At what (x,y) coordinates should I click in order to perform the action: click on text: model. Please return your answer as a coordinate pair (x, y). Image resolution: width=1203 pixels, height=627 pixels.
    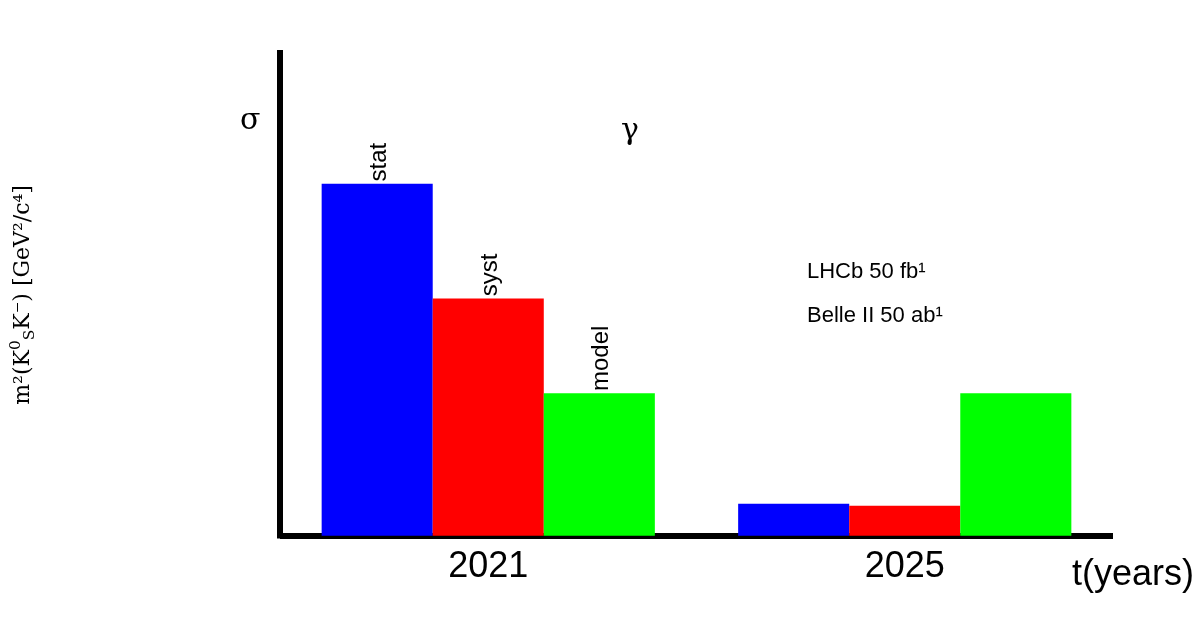
    Looking at the image, I should click on (599, 358).